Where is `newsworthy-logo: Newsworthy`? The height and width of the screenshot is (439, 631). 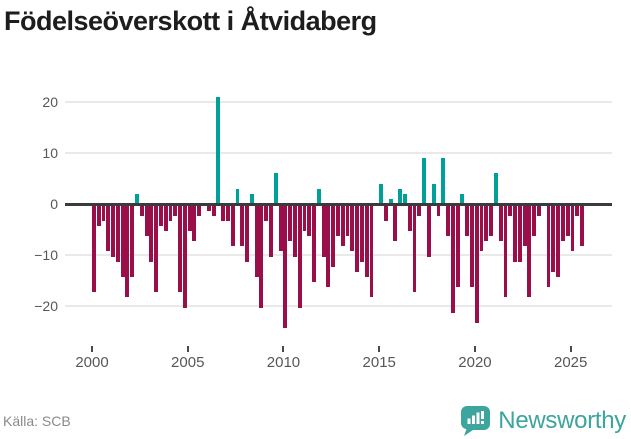
newsworthy-logo: Newsworthy is located at coordinates (543, 420).